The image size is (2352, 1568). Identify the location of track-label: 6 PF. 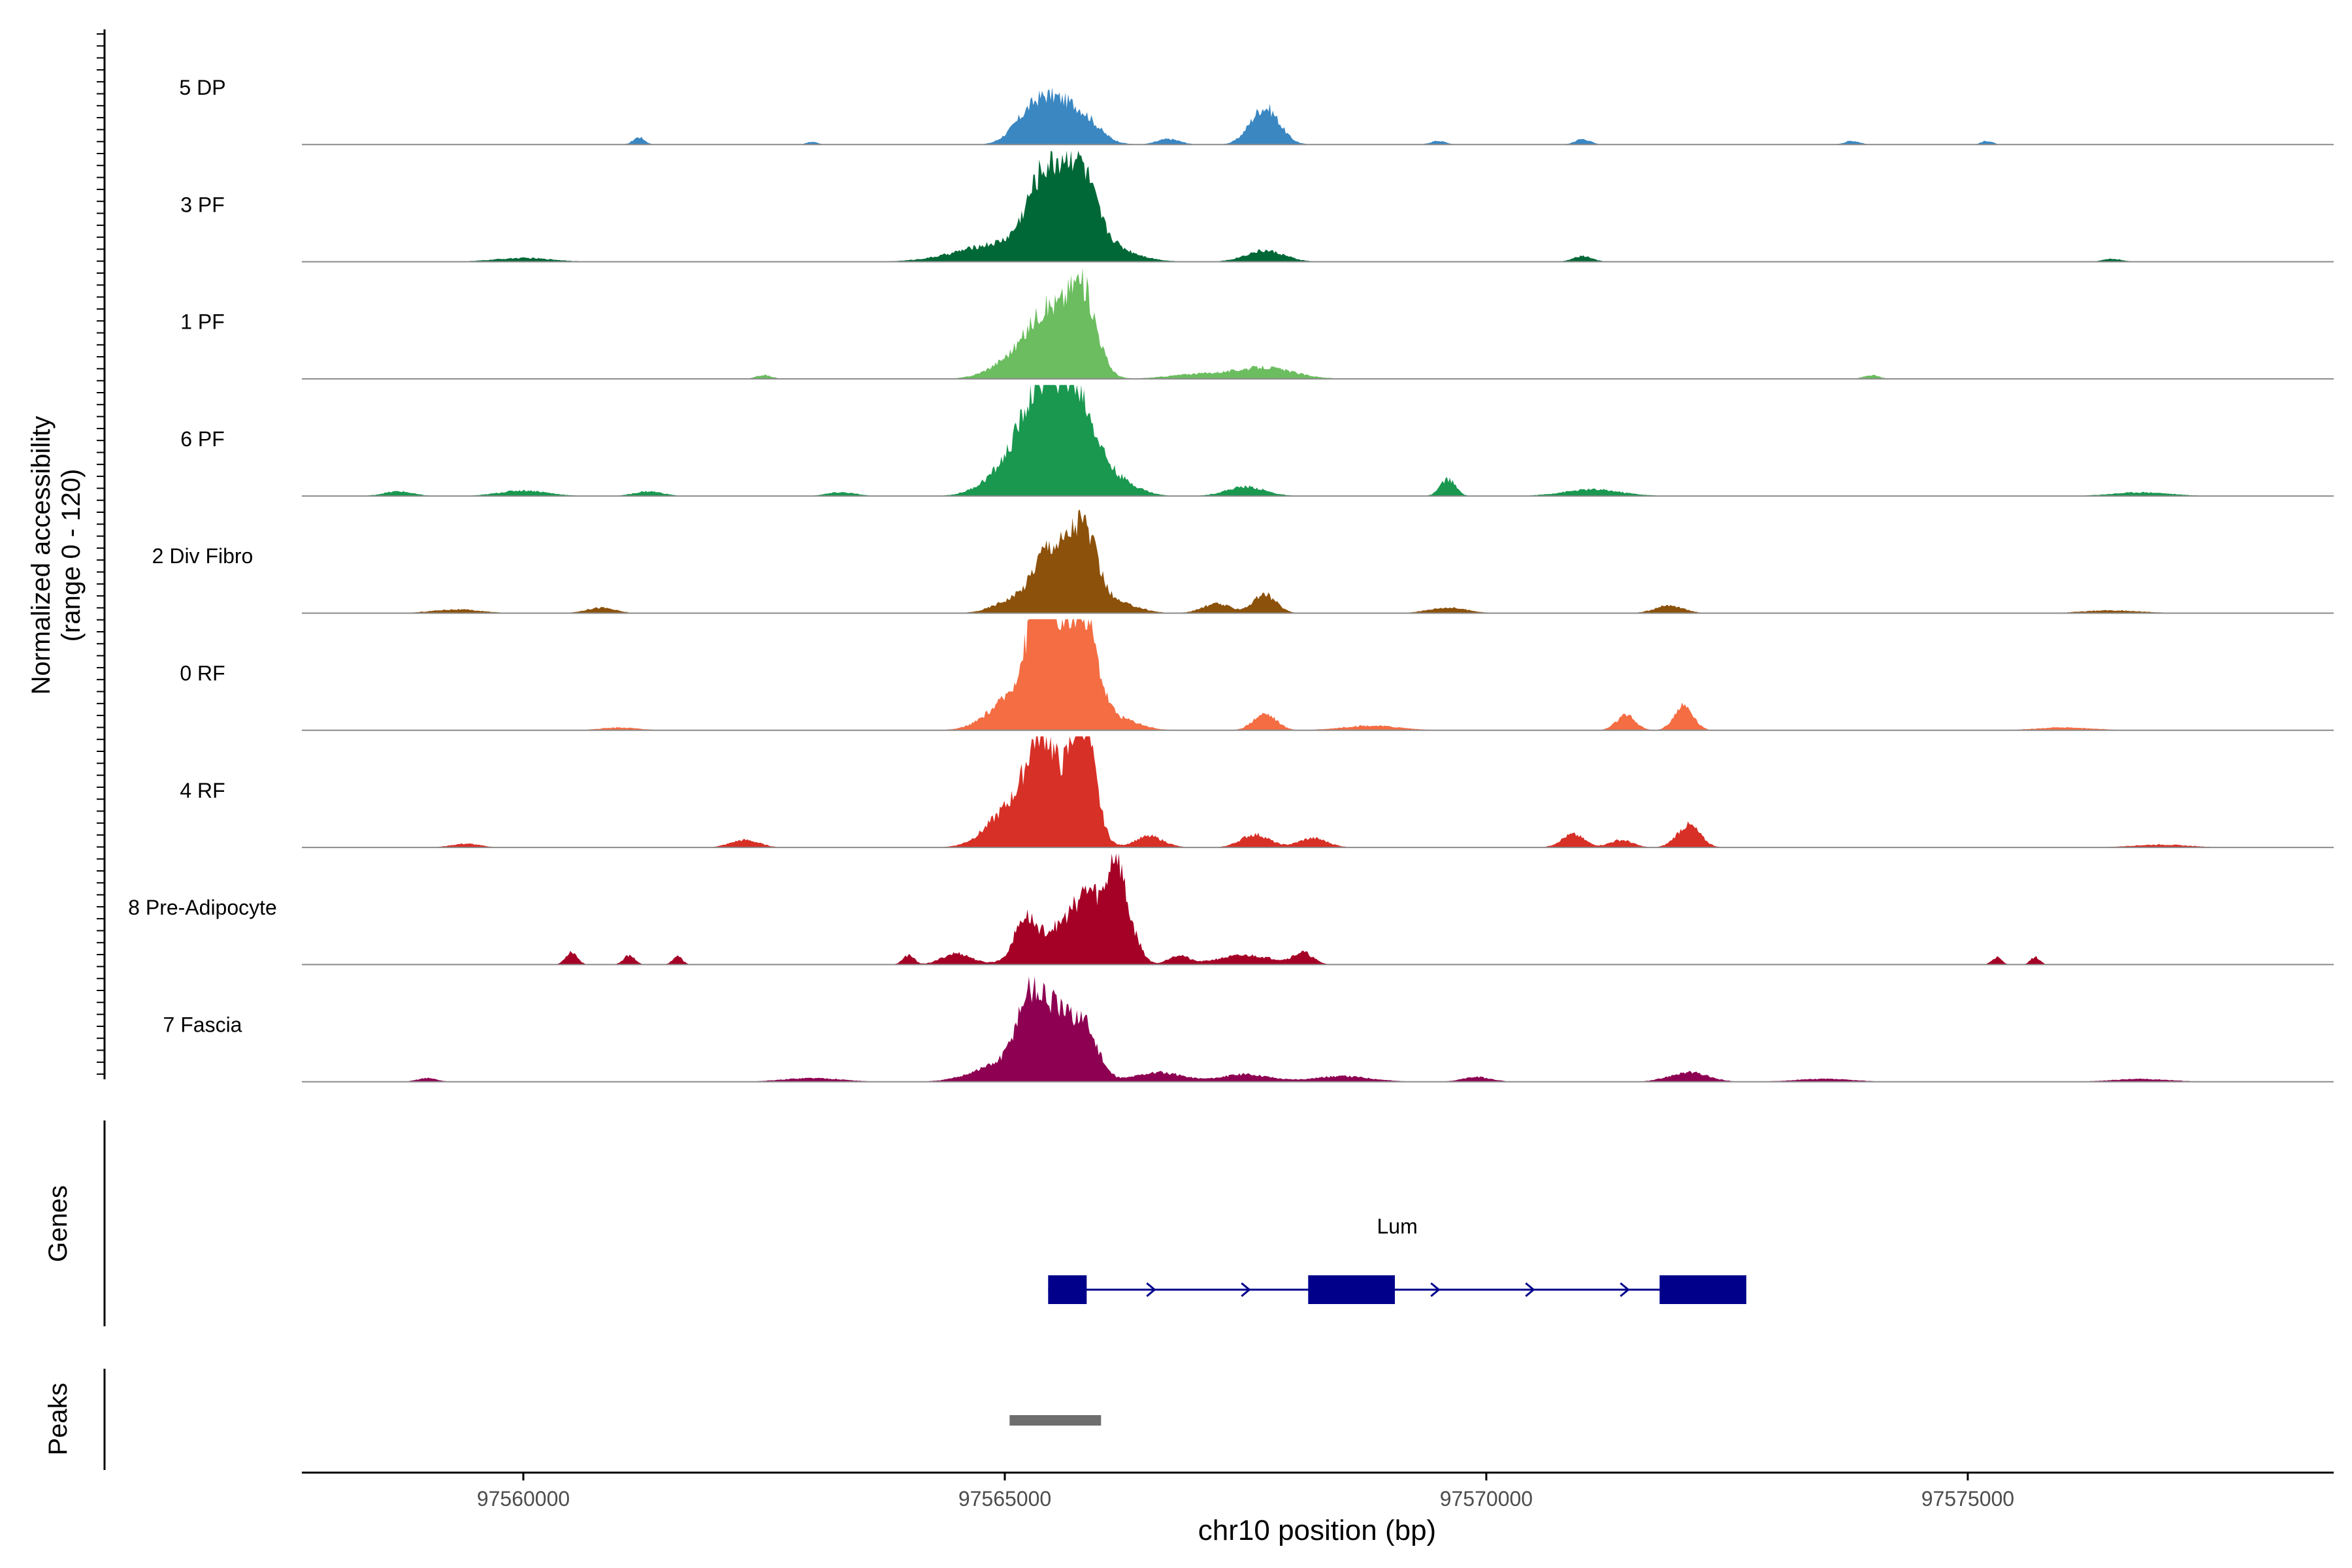
(202, 439).